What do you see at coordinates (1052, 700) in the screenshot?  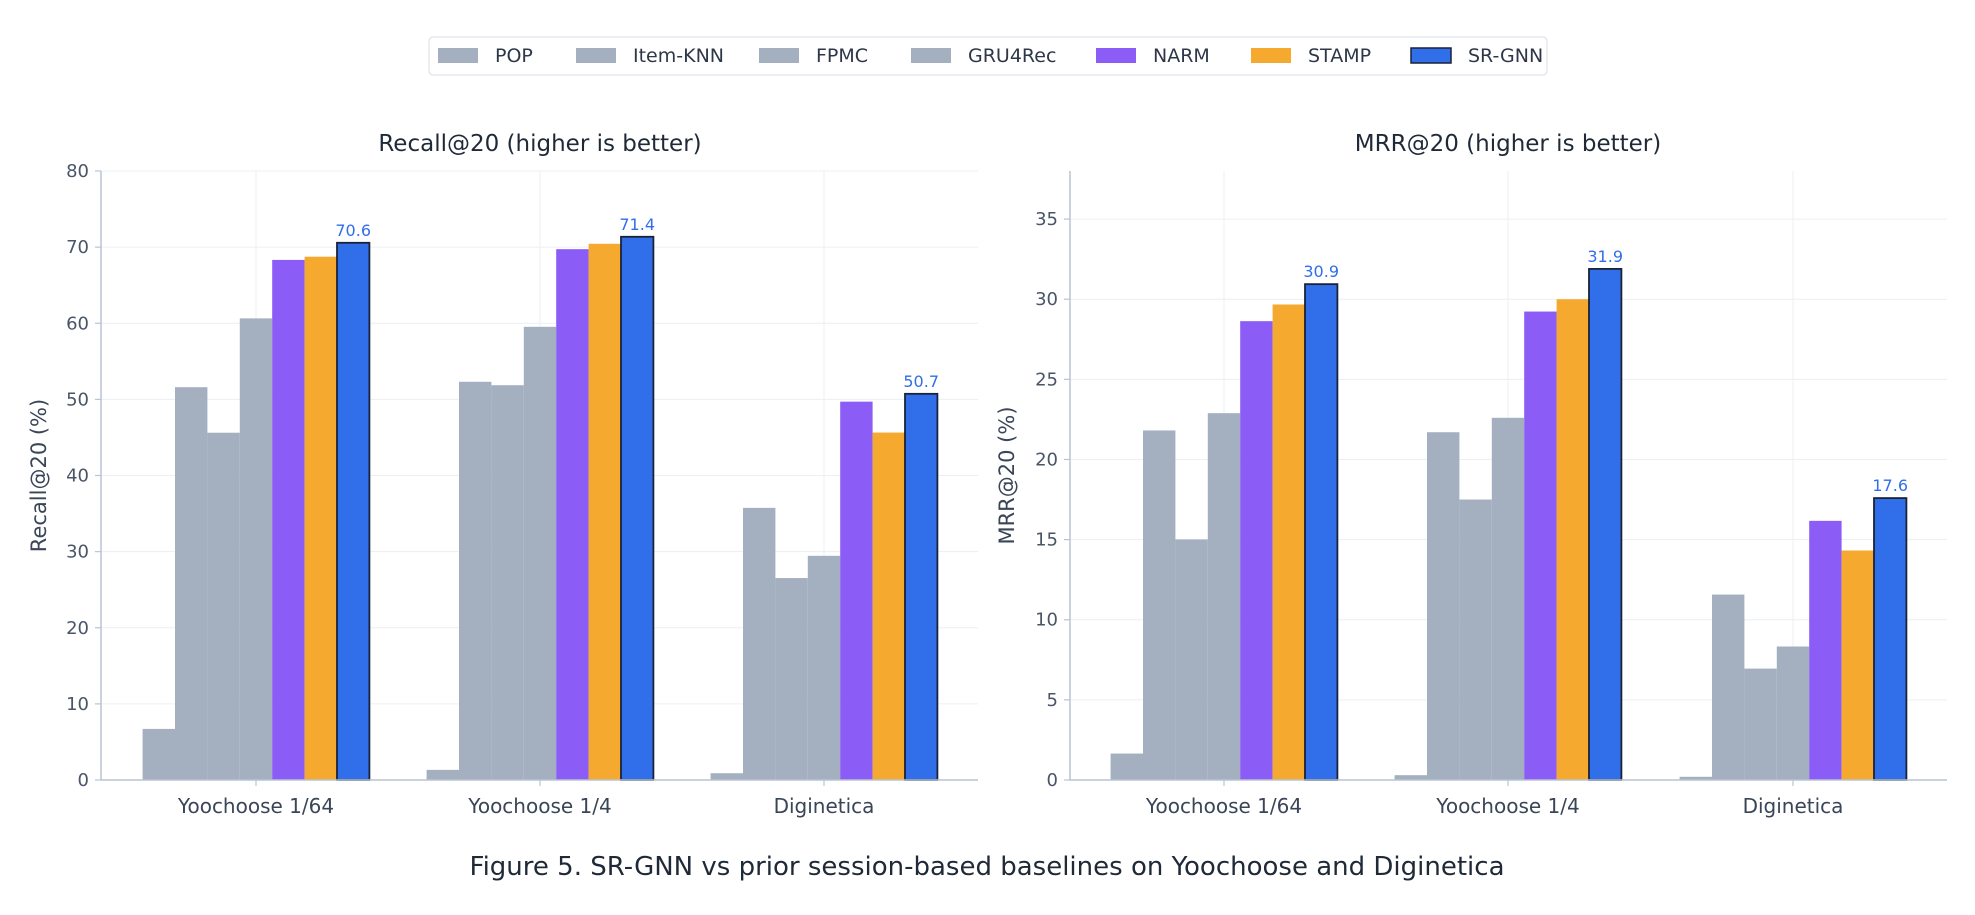 I see `y-tick-label: 5` at bounding box center [1052, 700].